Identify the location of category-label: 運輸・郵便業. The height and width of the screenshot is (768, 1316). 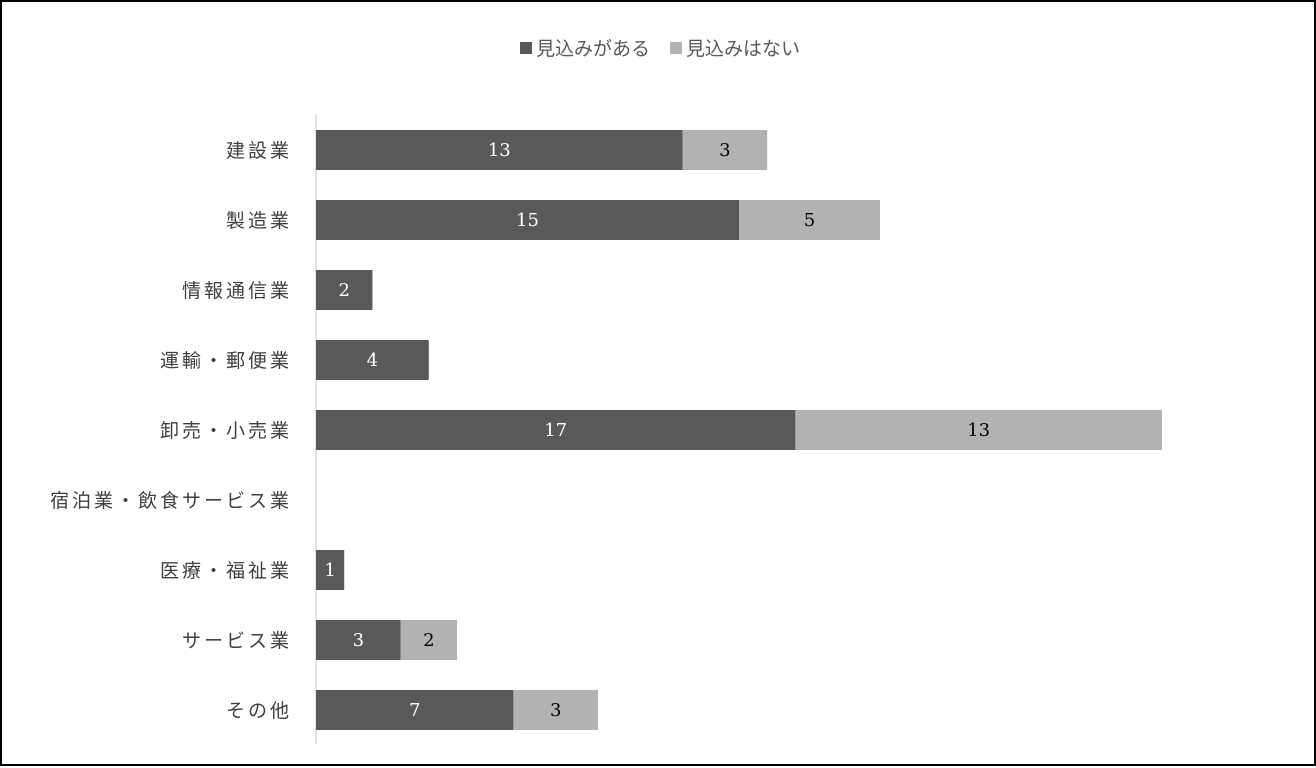
(226, 361).